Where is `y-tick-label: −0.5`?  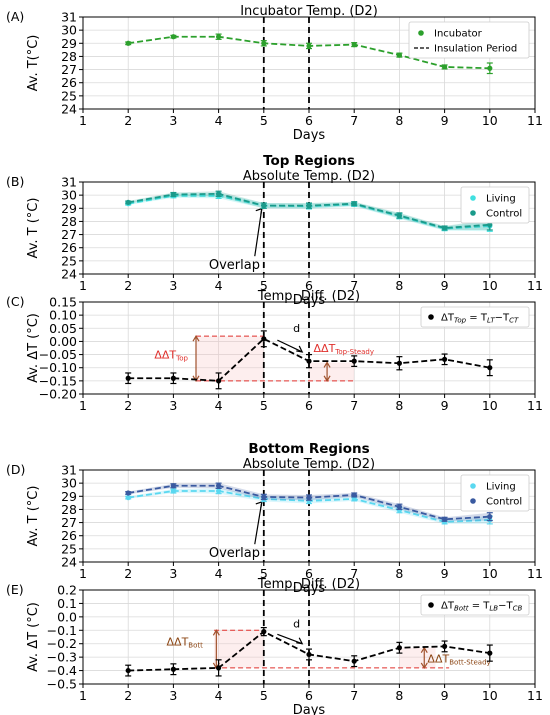 y-tick-label: −0.5 is located at coordinates (62, 684).